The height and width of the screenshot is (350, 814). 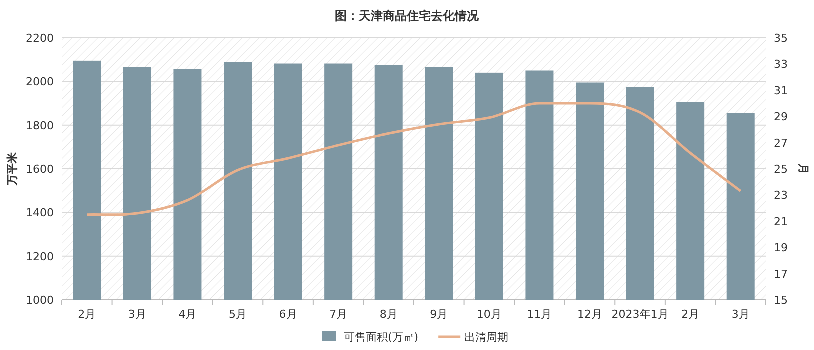 What do you see at coordinates (539, 314) in the screenshot?
I see `x-tick-label: 11月` at bounding box center [539, 314].